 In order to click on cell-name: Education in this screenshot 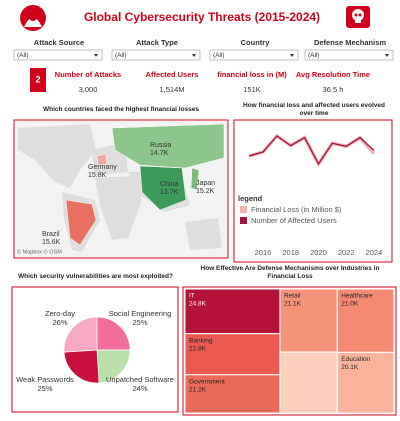, I will do `click(355, 359)`.